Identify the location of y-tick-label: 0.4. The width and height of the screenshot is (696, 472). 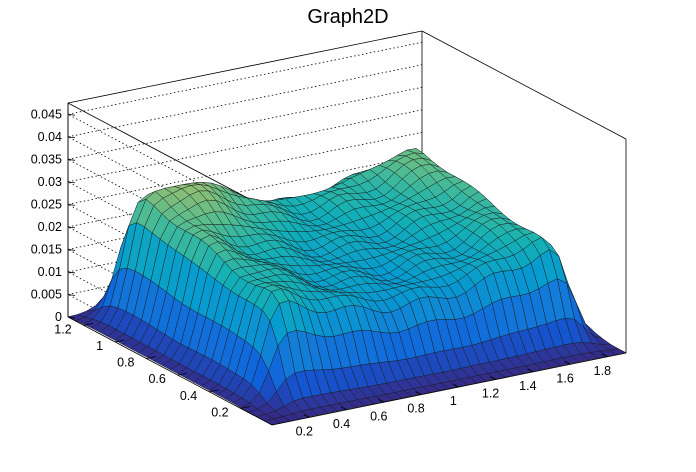
(188, 396).